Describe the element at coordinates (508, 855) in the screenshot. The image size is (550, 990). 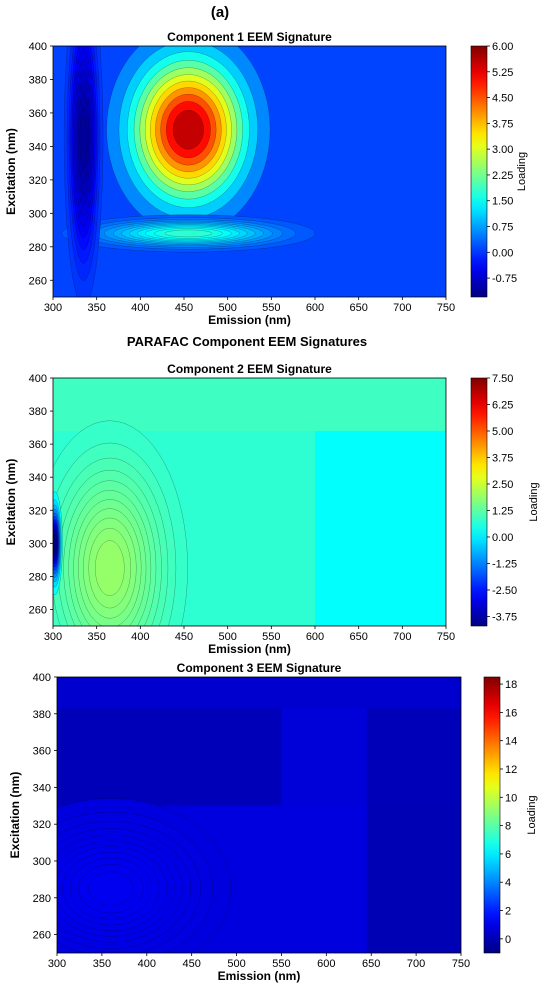
I see `colorbar-tick-label: 6` at that location.